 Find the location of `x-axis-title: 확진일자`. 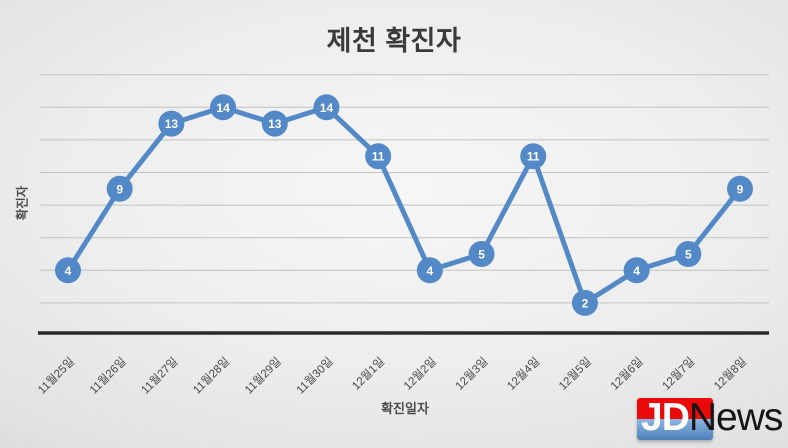

x-axis-title: 확진일자 is located at coordinates (405, 408).